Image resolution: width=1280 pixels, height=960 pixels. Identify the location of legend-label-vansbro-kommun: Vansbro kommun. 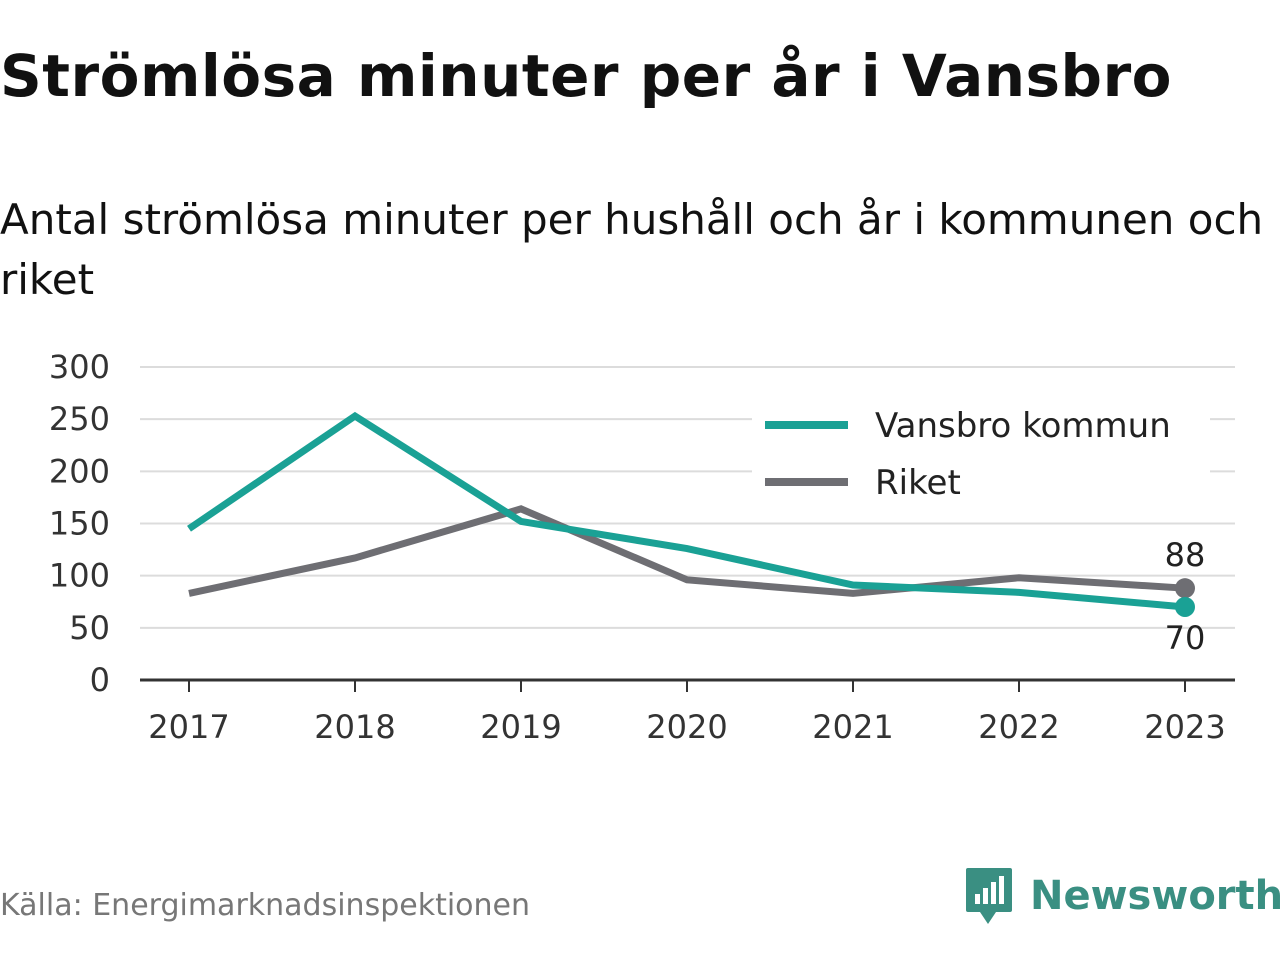
(1023, 426).